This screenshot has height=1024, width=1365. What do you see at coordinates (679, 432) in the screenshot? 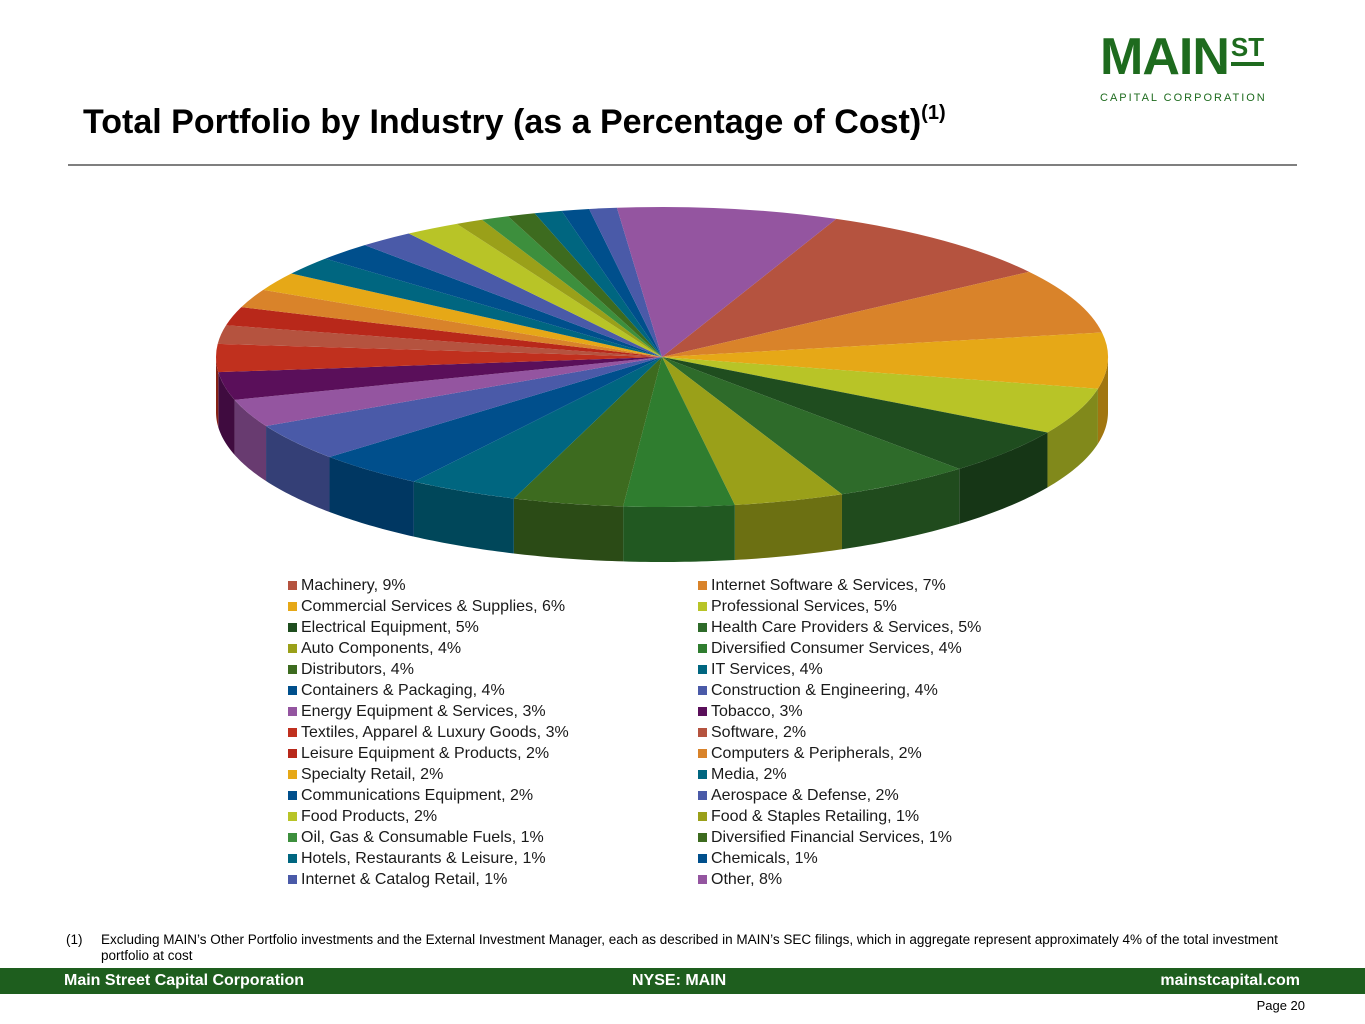
I see `pie-slice-diversified-consumer-services` at bounding box center [679, 432].